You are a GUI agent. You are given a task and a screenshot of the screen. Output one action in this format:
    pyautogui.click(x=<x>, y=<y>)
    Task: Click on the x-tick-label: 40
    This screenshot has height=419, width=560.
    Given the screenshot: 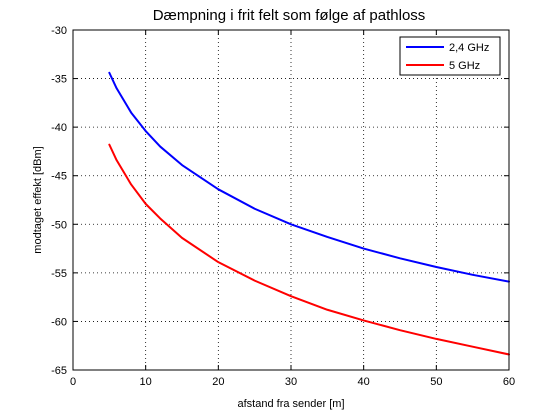 What is the action you would take?
    pyautogui.click(x=364, y=382)
    